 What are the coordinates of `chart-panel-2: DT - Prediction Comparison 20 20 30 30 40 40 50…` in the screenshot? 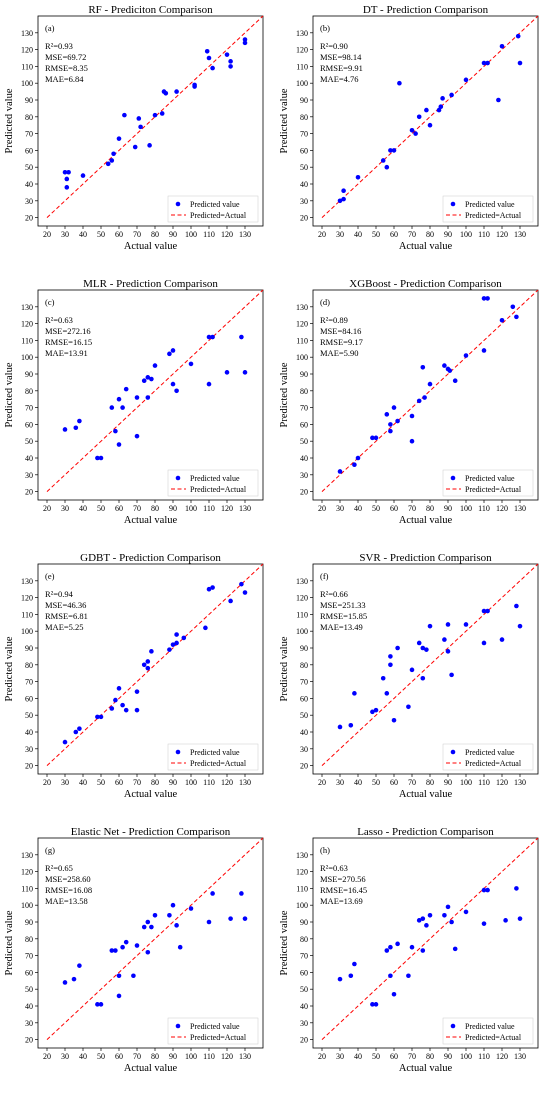 It's located at (409, 128).